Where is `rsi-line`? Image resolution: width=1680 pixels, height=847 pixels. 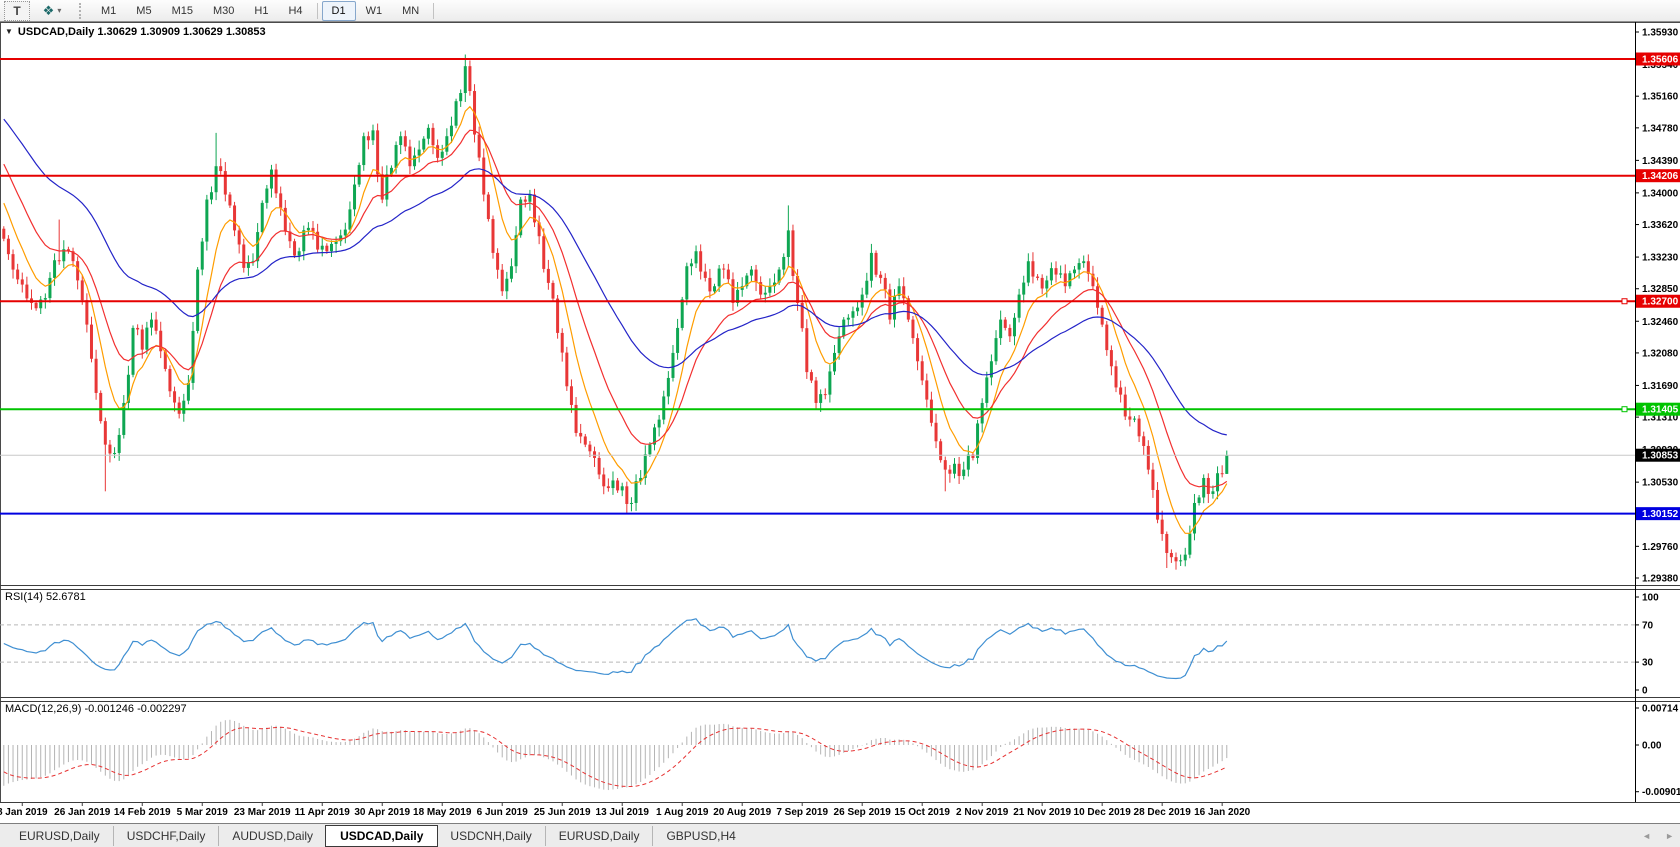
rsi-line is located at coordinates (615, 649).